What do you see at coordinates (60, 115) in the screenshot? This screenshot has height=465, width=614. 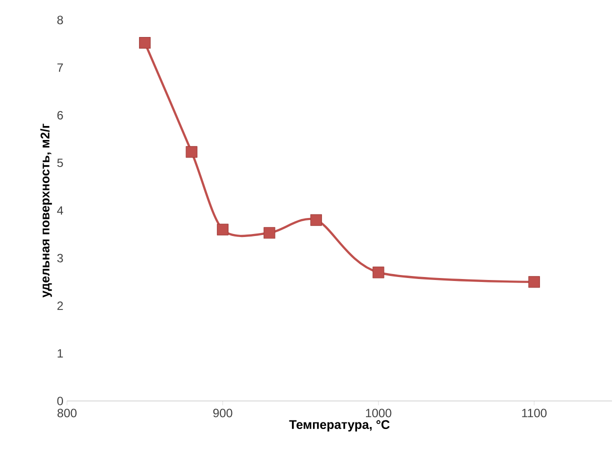 I see `y-tick-label: 6` at bounding box center [60, 115].